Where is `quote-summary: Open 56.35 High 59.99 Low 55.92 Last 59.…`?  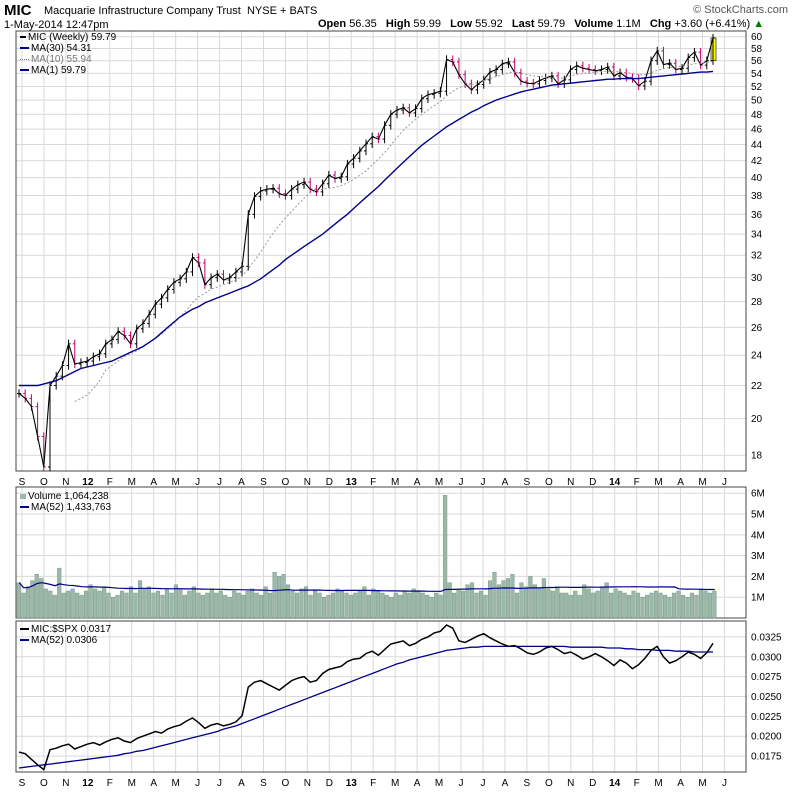
quote-summary: Open 56.35 High 59.99 Low 55.92 Last 59.… is located at coordinates (541, 24).